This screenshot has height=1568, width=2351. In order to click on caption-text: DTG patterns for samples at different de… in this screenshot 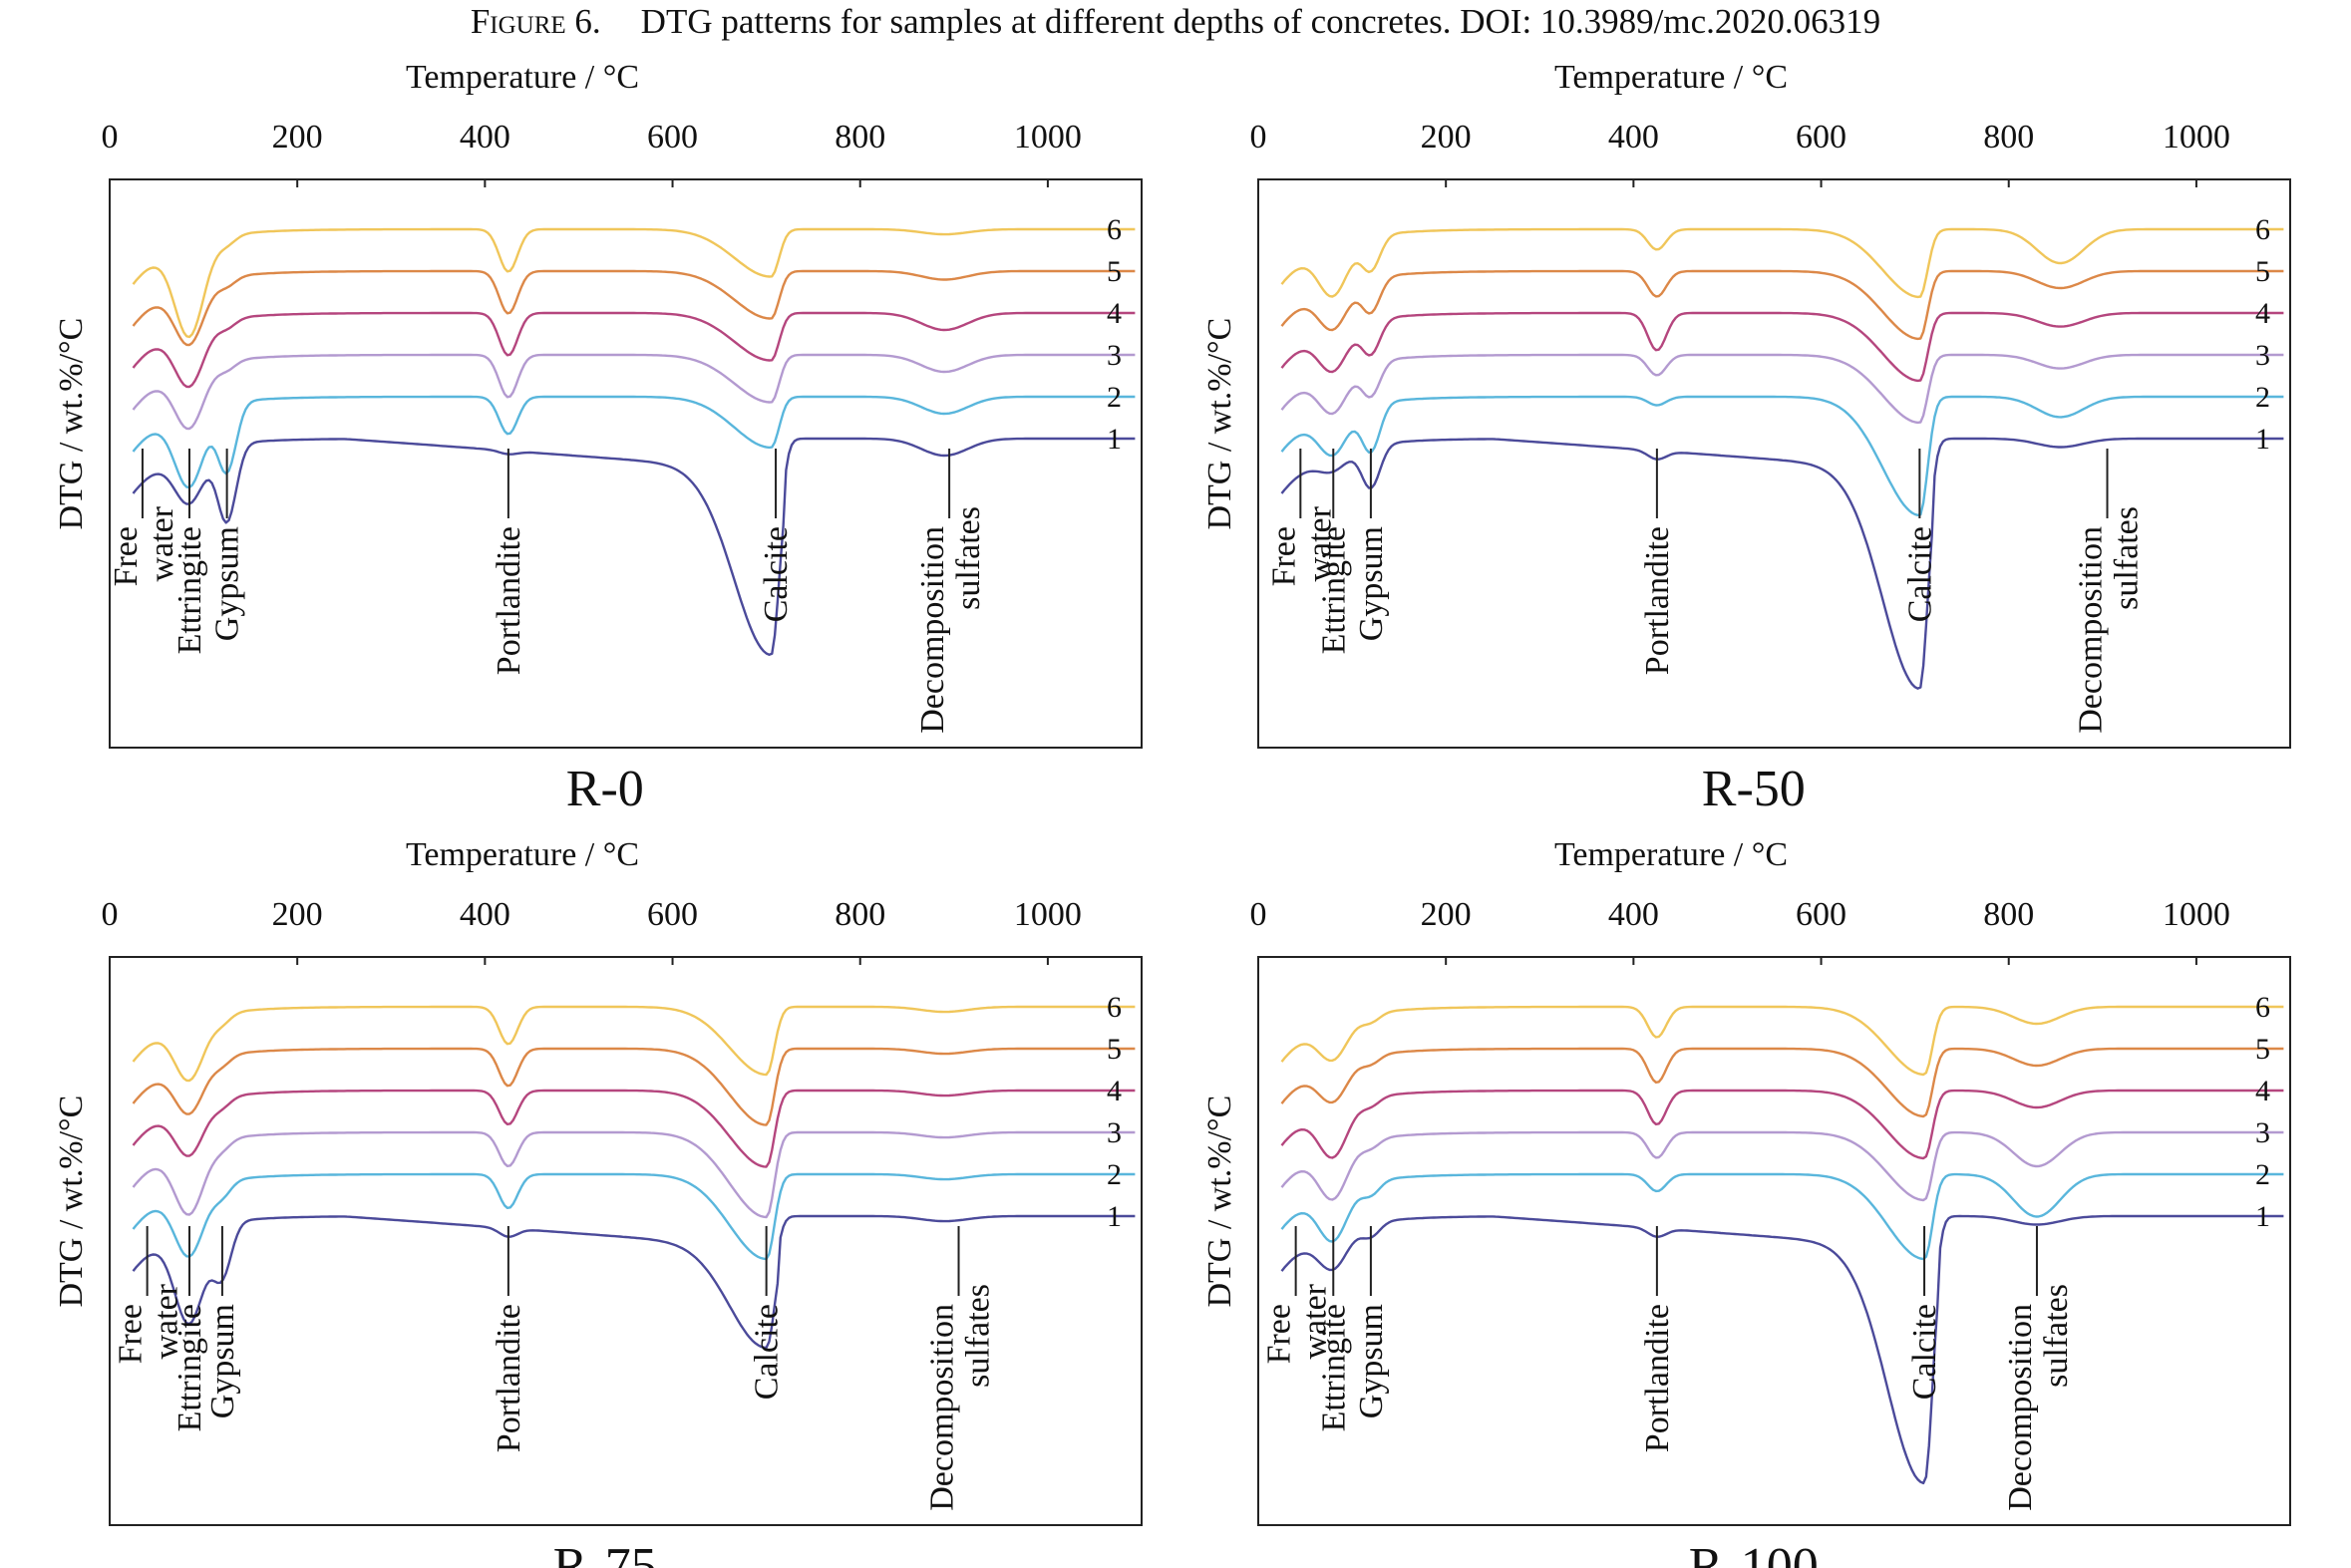, I will do `click(1260, 21)`.